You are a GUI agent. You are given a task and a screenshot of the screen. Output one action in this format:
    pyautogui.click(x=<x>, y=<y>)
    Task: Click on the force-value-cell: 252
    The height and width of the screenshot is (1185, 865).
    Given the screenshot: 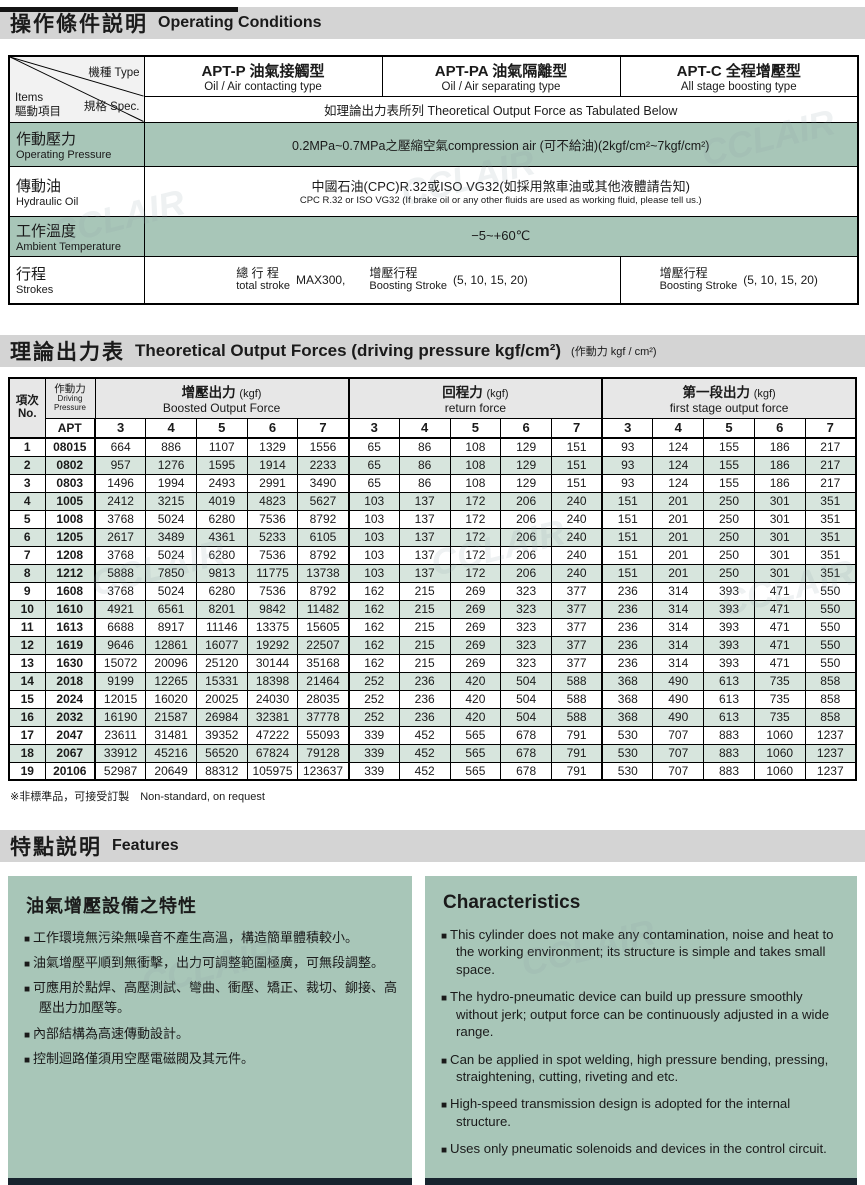 What is the action you would take?
    pyautogui.click(x=373, y=717)
    